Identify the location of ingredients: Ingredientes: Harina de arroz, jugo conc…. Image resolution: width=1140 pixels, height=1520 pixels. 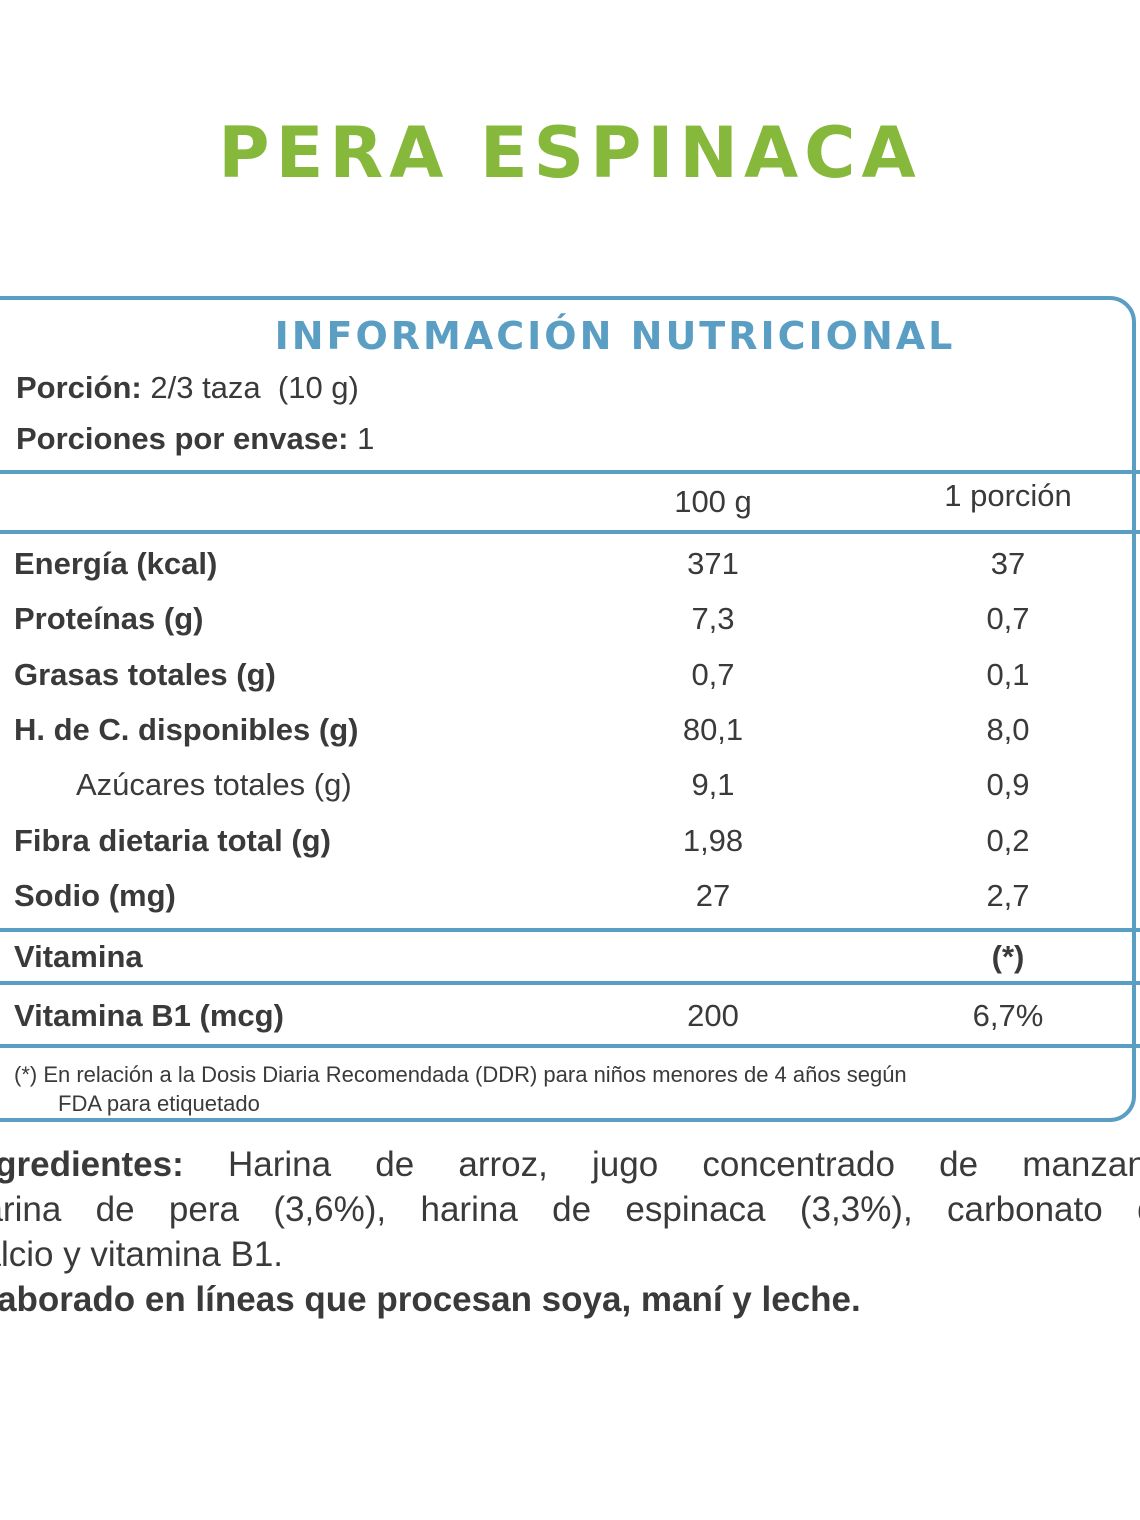
(570, 1232).